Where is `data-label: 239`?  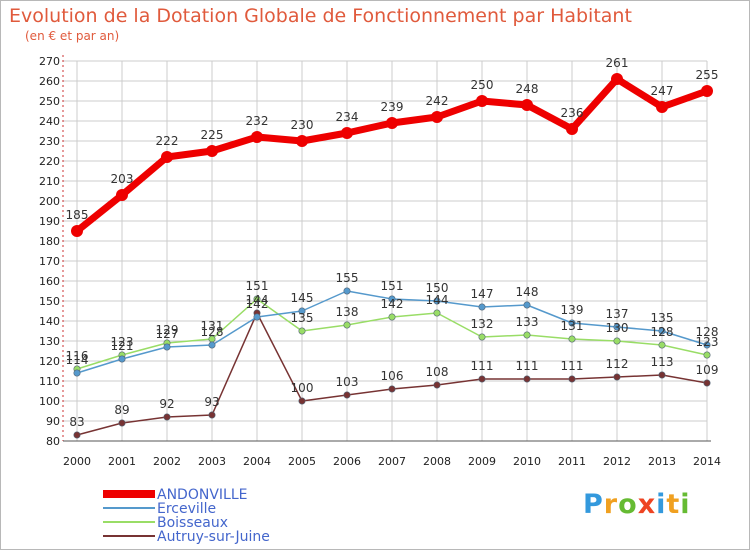 data-label: 239 is located at coordinates (392, 107).